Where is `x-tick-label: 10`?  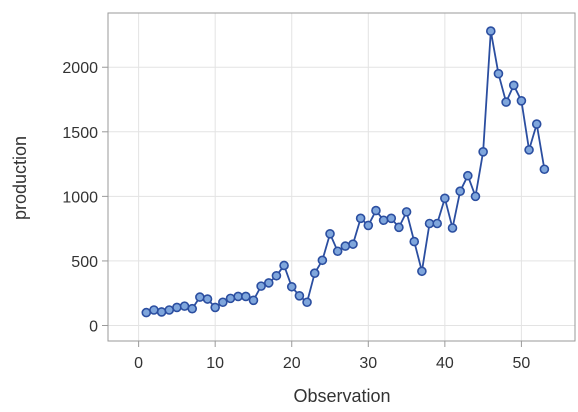
x-tick-label: 10 is located at coordinates (215, 363).